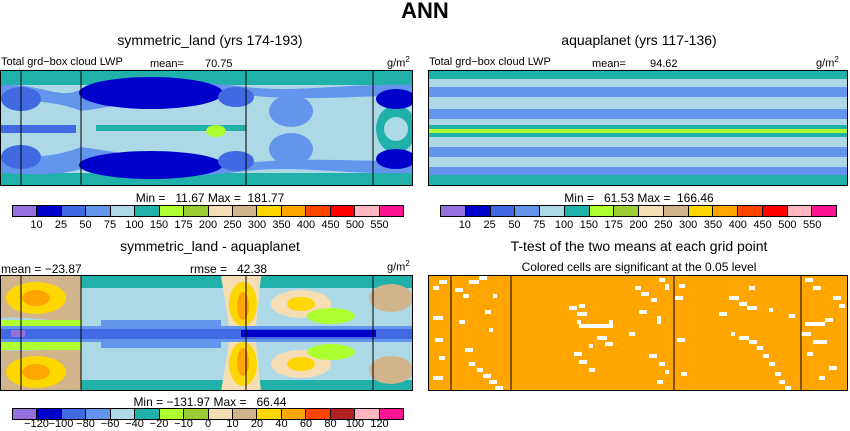 The image size is (850, 431). Describe the element at coordinates (134, 225) in the screenshot. I see `panel1-colorbar-label: 100` at that location.